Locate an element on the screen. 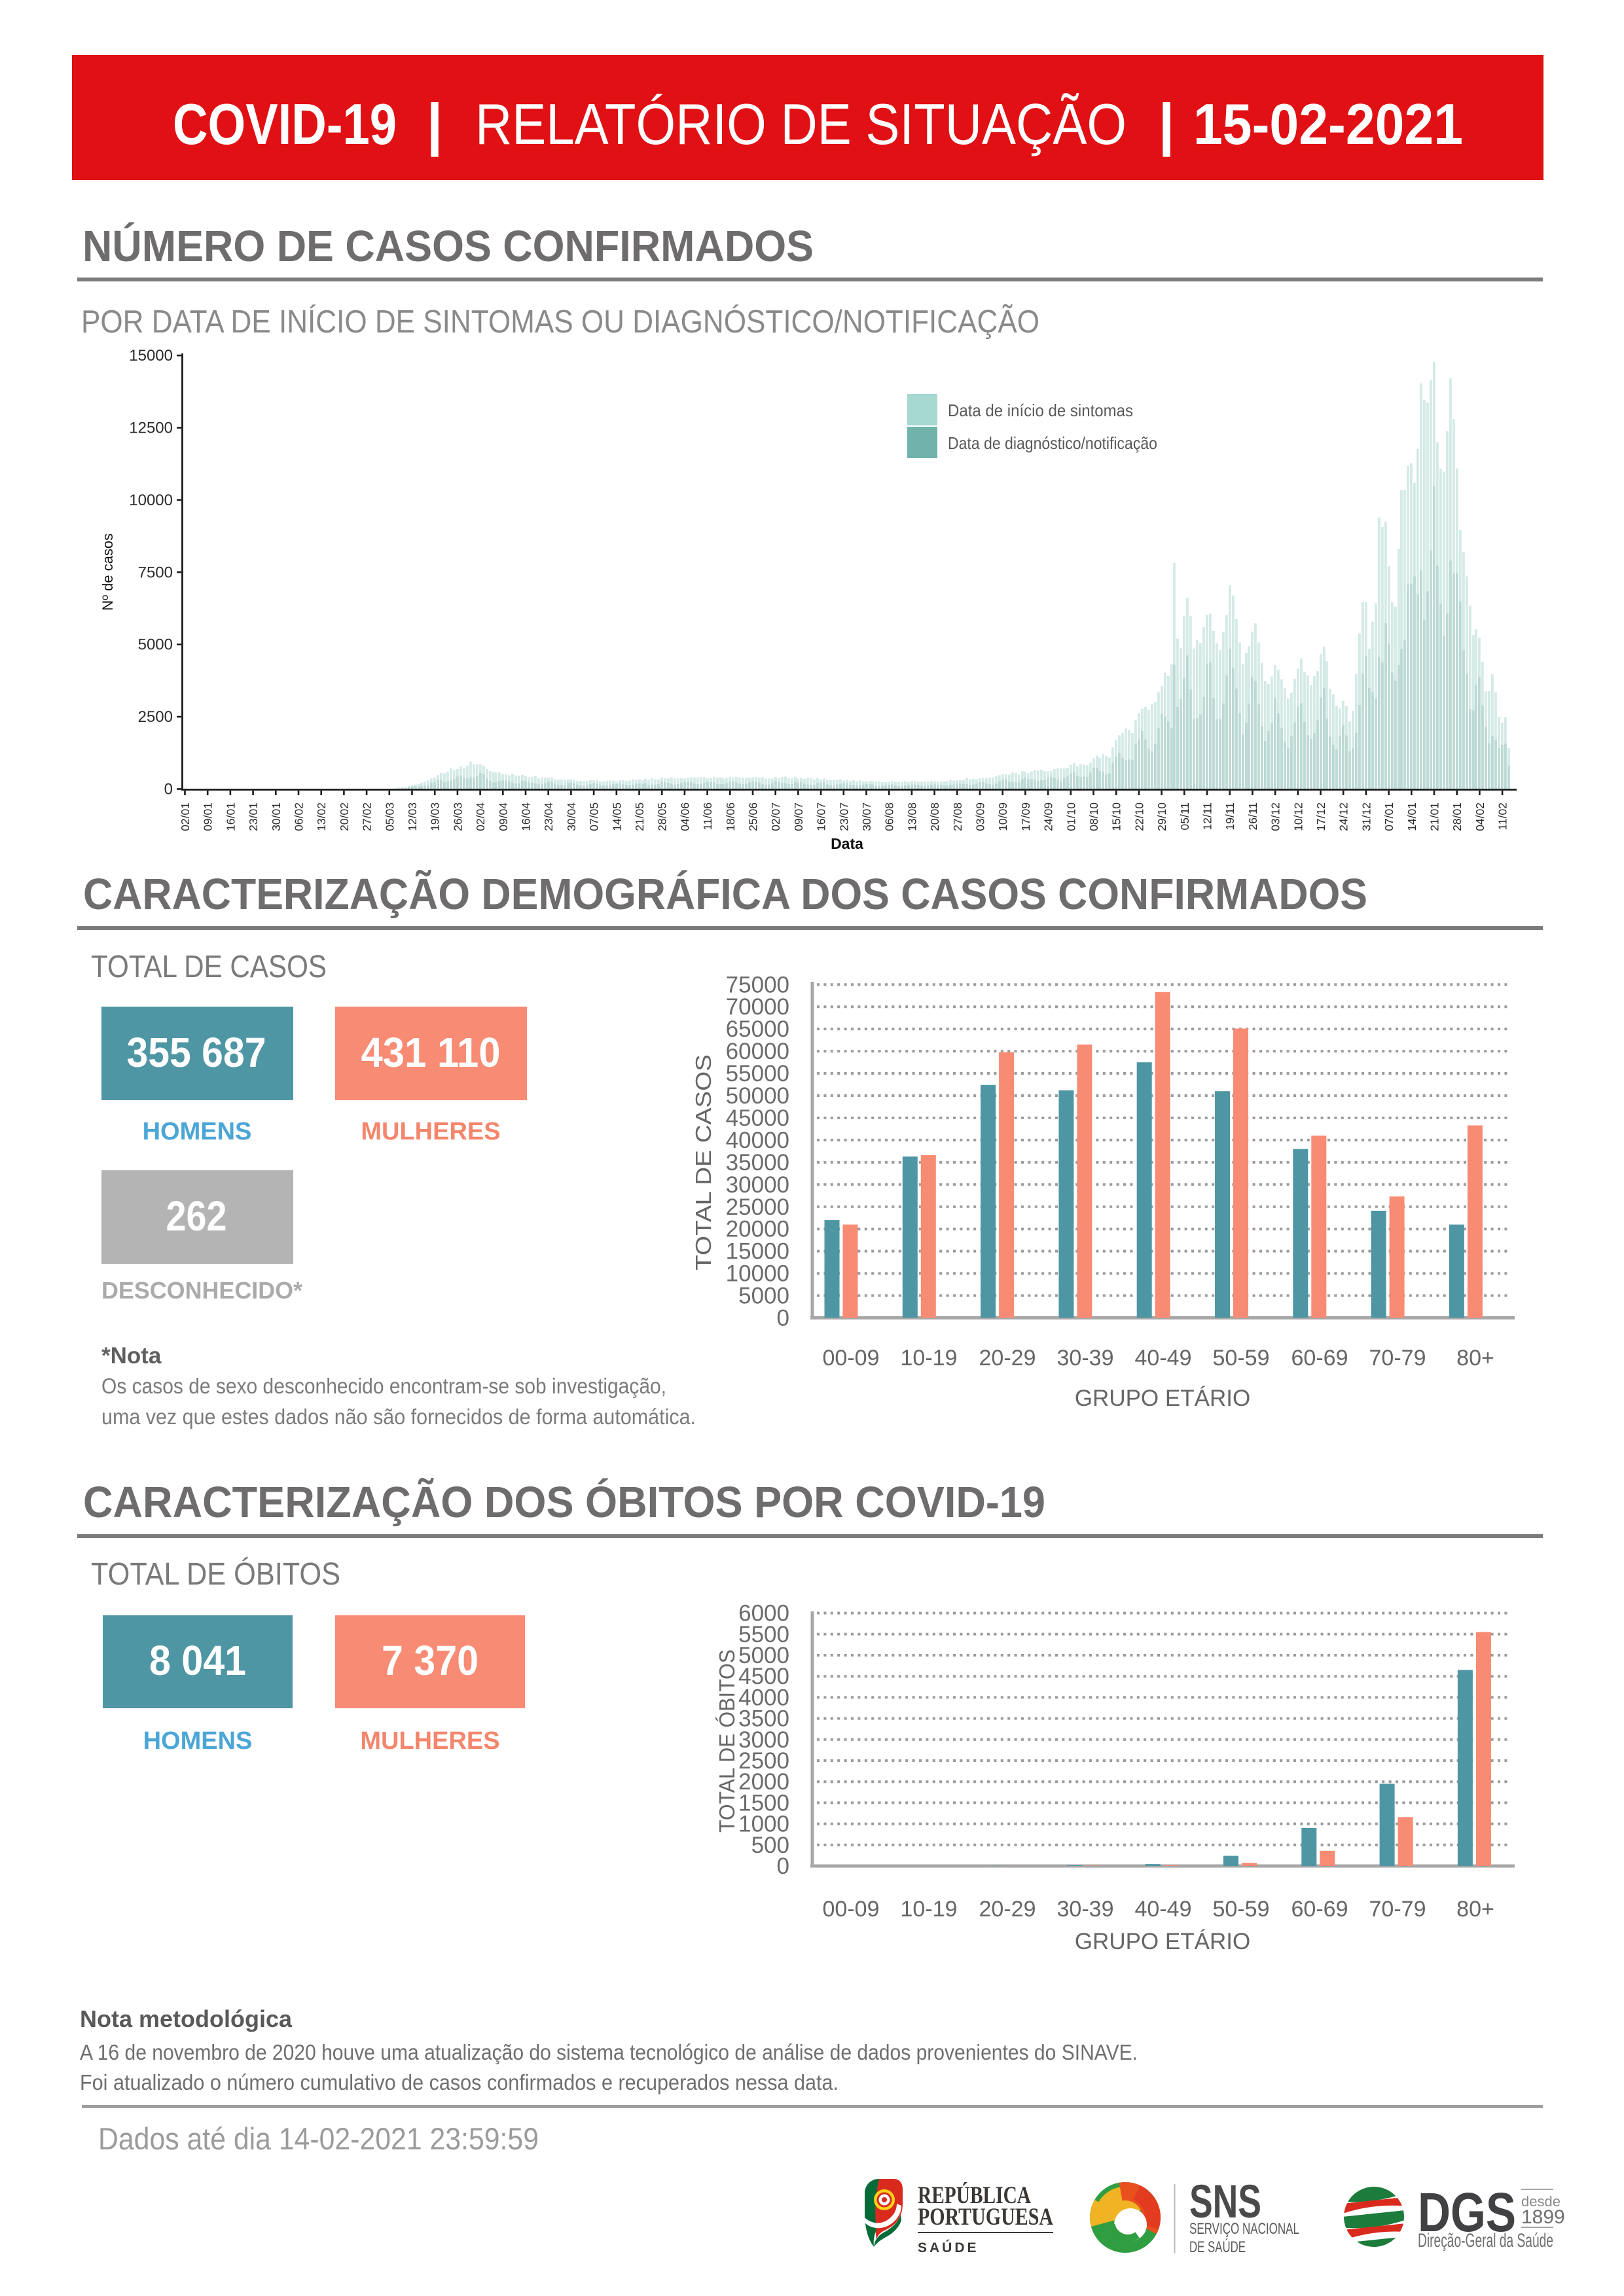 This screenshot has height=2296, width=1624. svg-text: Nota metodológica is located at coordinates (186, 2018).